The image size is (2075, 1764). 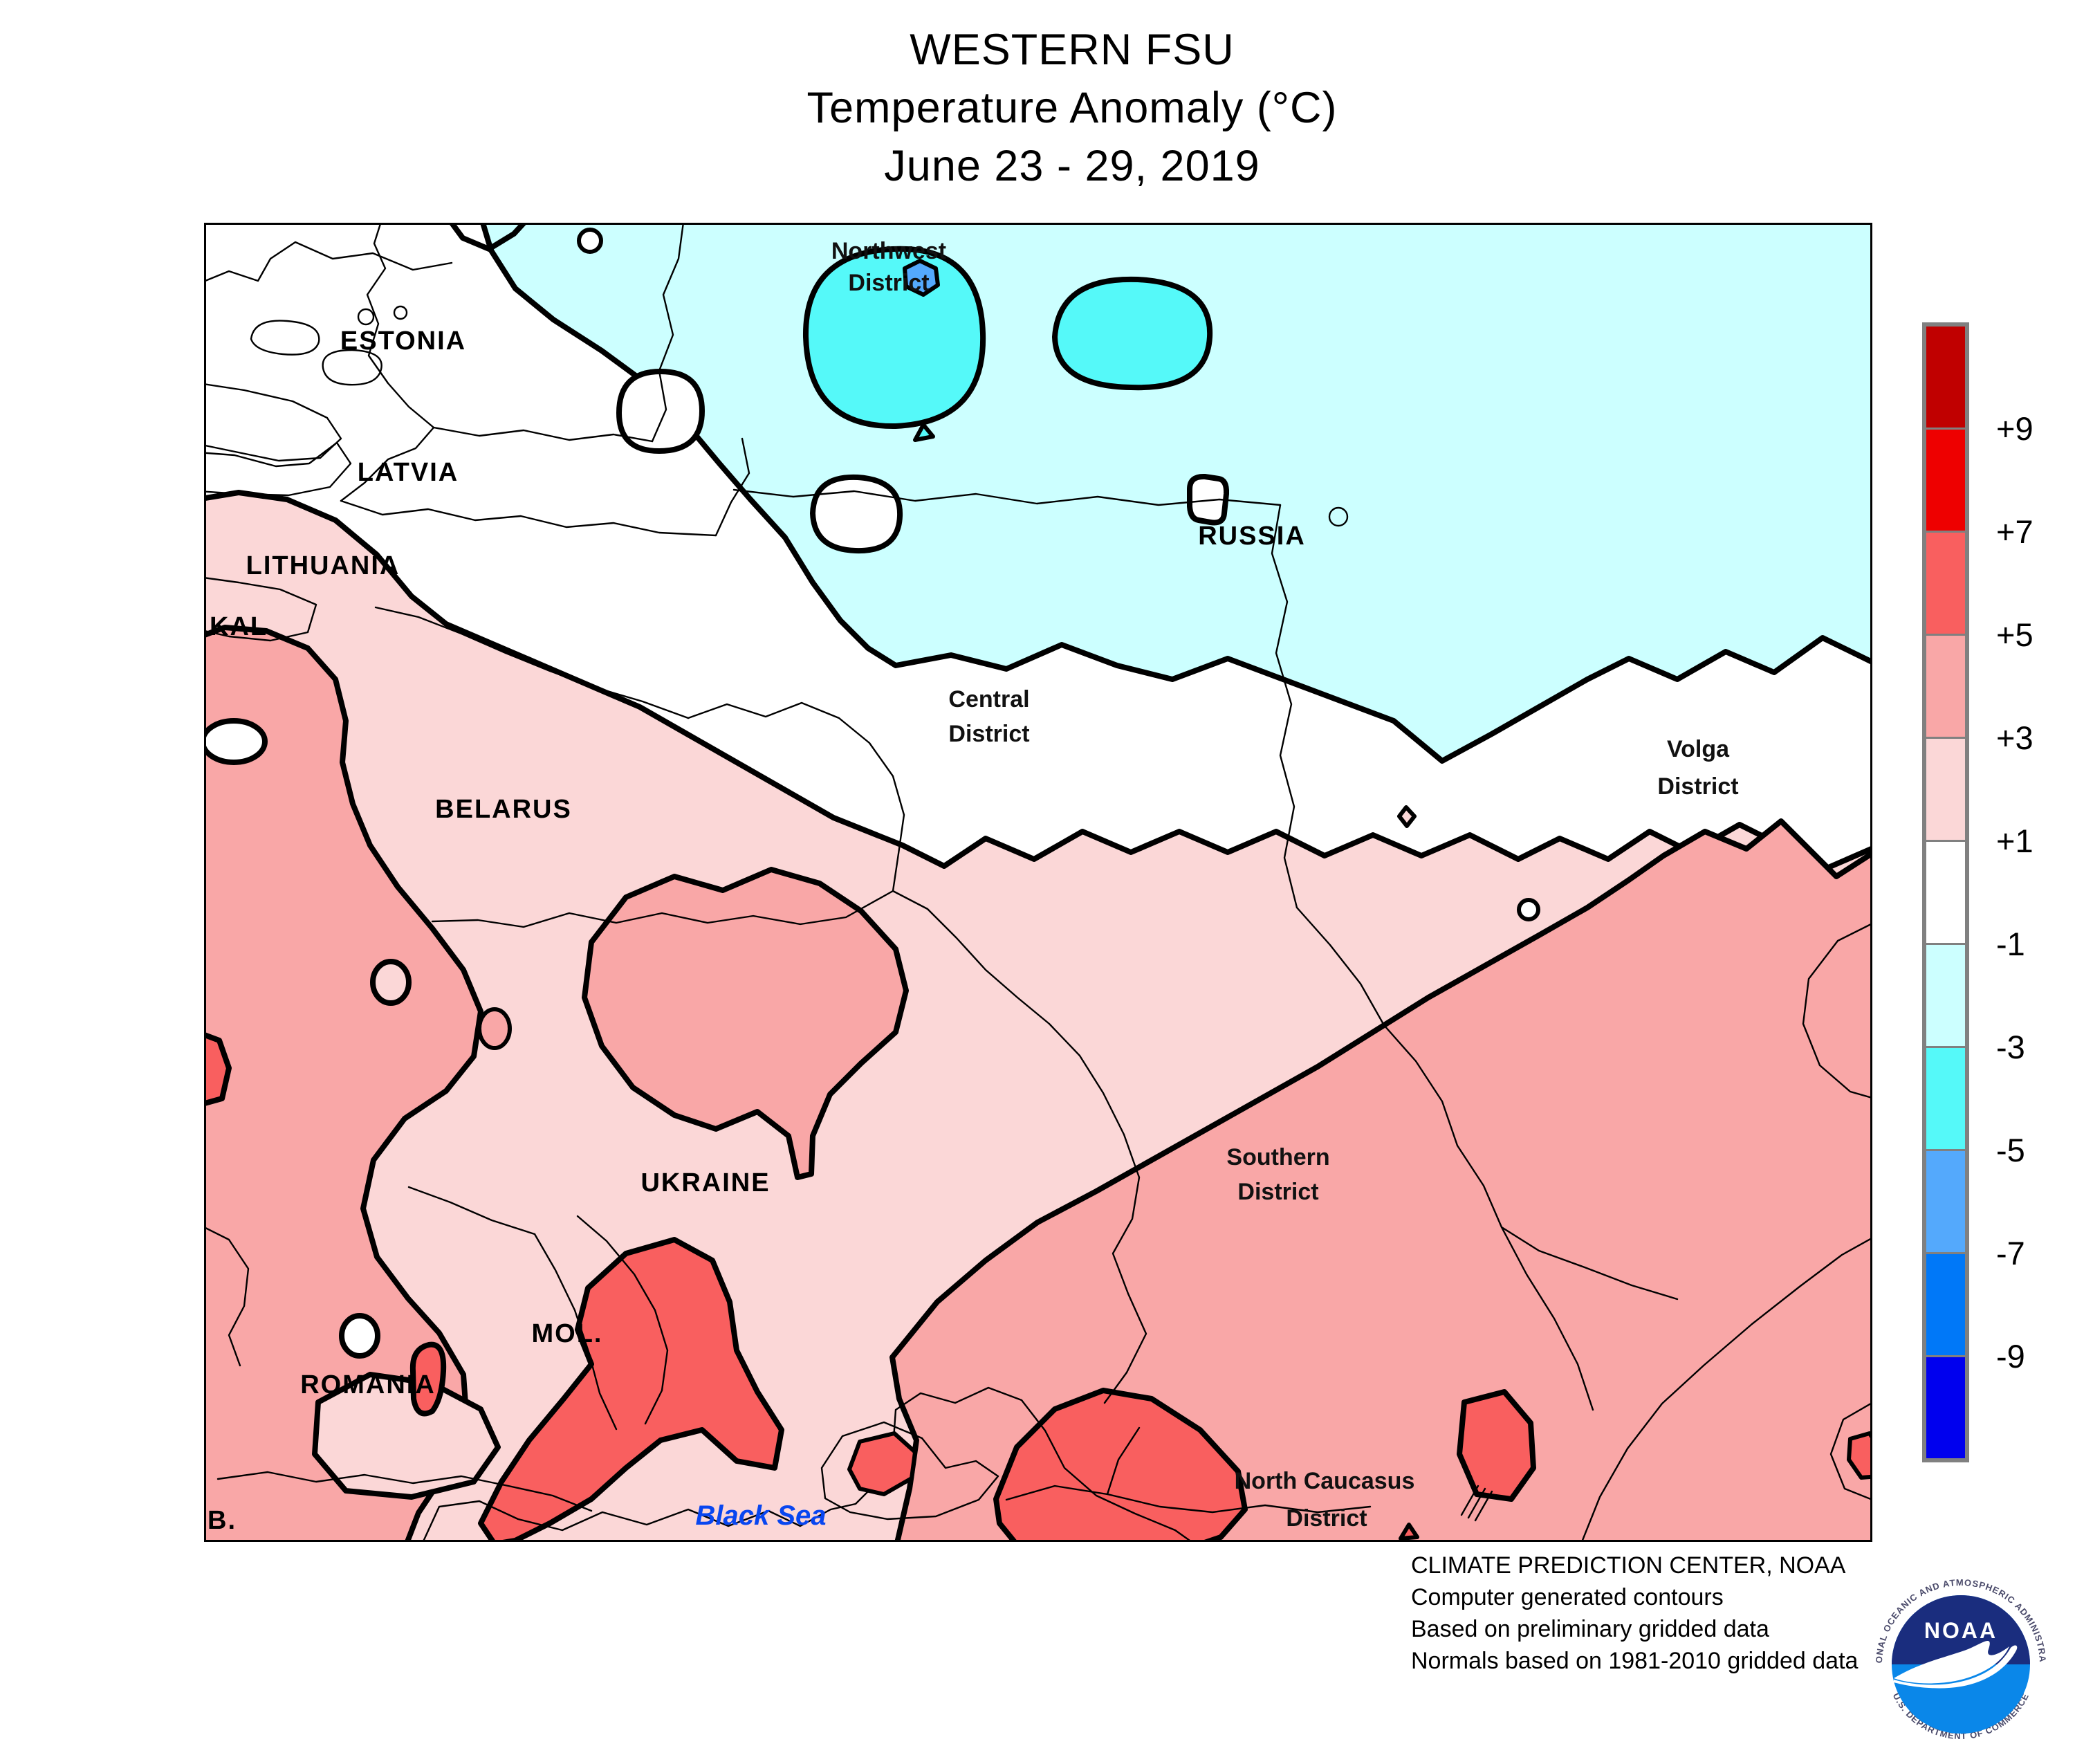 I want to click on region-white-hole, so click(x=1208, y=499).